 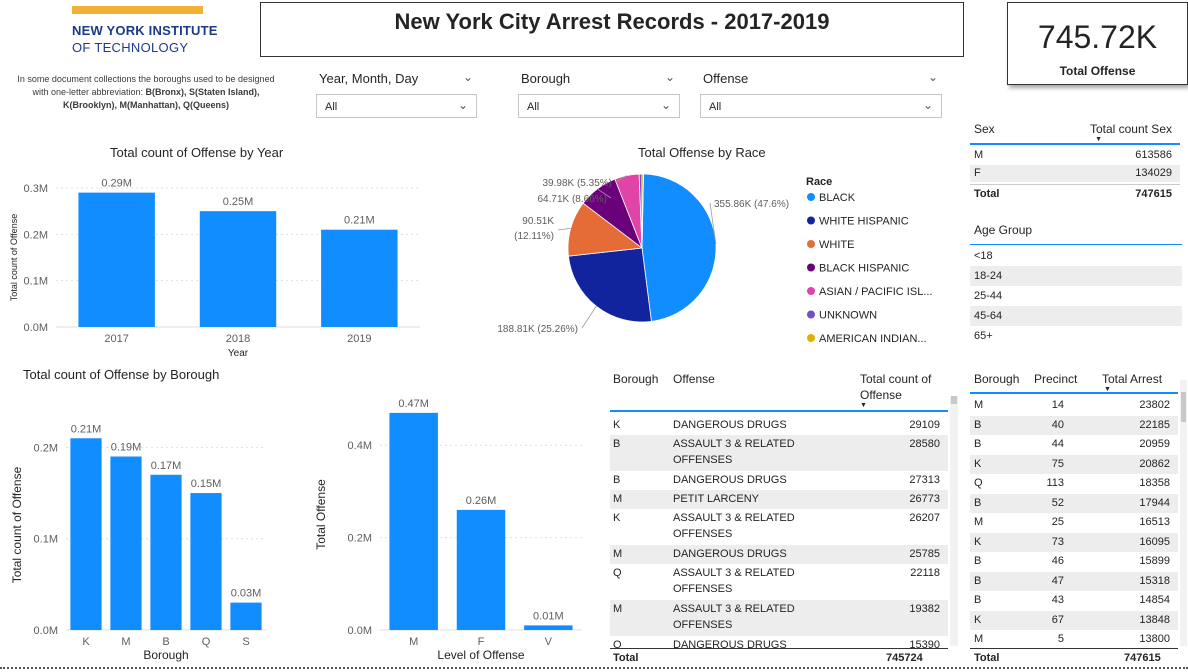 I want to click on table-row: M 613586, so click(x=1075, y=155).